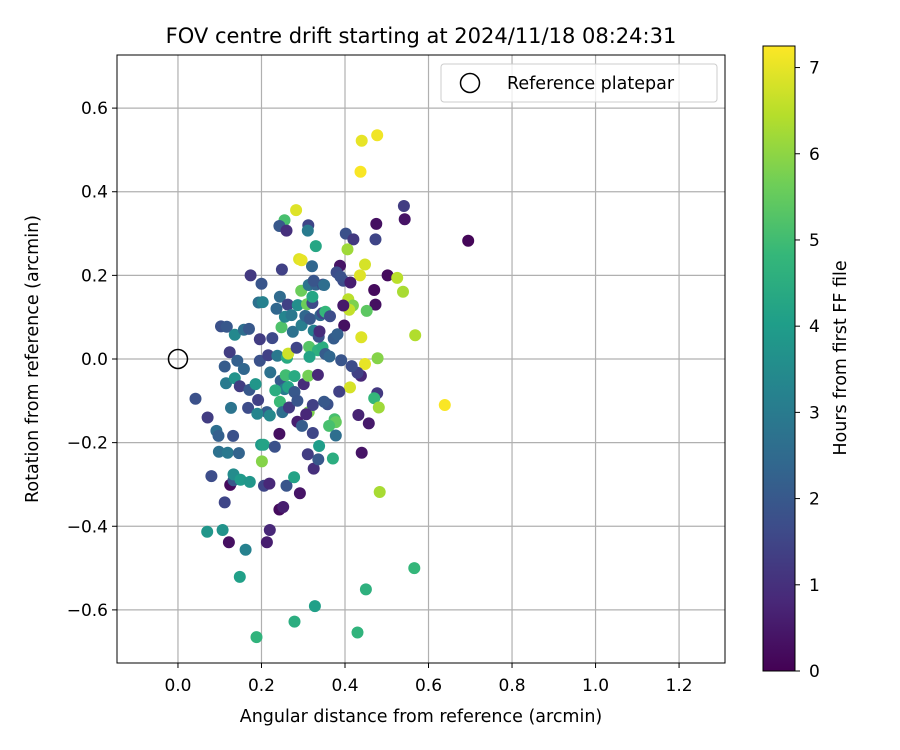  What do you see at coordinates (87, 611) in the screenshot?
I see `y-tick-label: −0.6` at bounding box center [87, 611].